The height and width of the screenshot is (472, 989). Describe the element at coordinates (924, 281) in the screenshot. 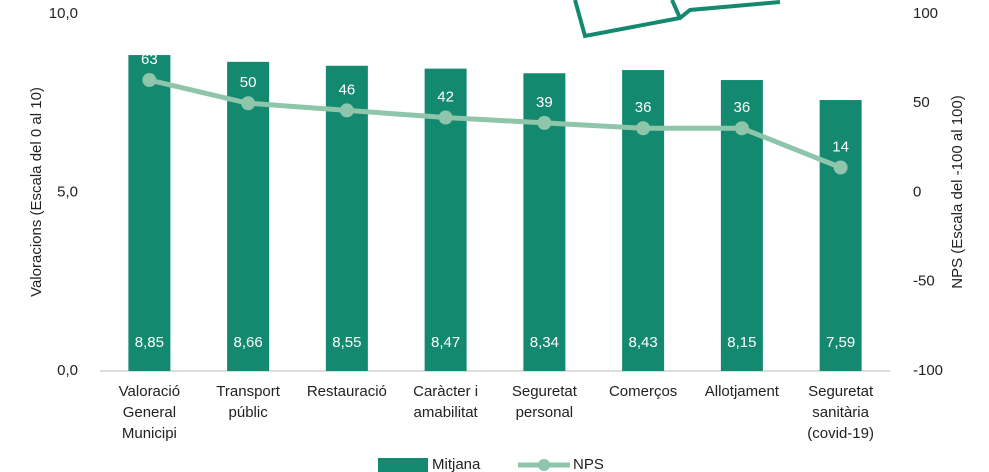

I see `y2-tick-label: -50` at that location.